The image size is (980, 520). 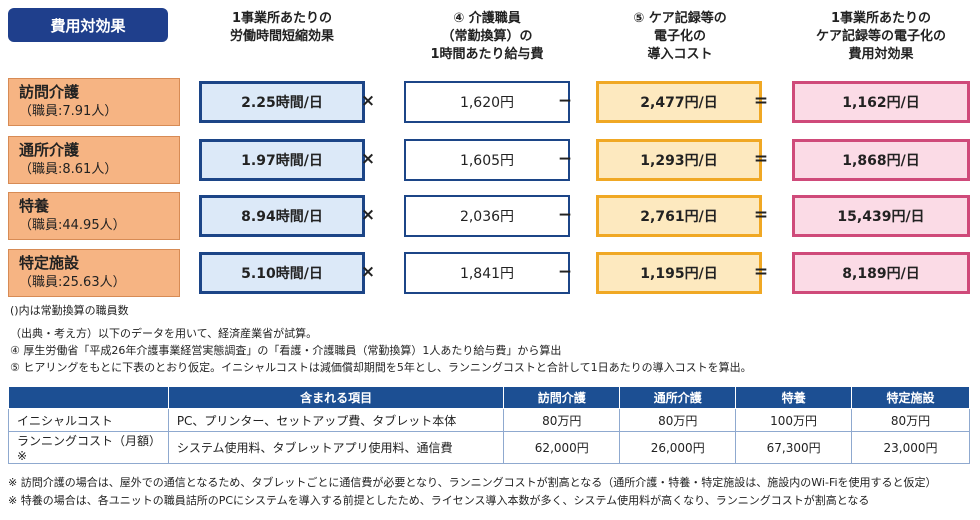 What do you see at coordinates (678, 447) in the screenshot?
I see `table-cell: 26,000円` at bounding box center [678, 447].